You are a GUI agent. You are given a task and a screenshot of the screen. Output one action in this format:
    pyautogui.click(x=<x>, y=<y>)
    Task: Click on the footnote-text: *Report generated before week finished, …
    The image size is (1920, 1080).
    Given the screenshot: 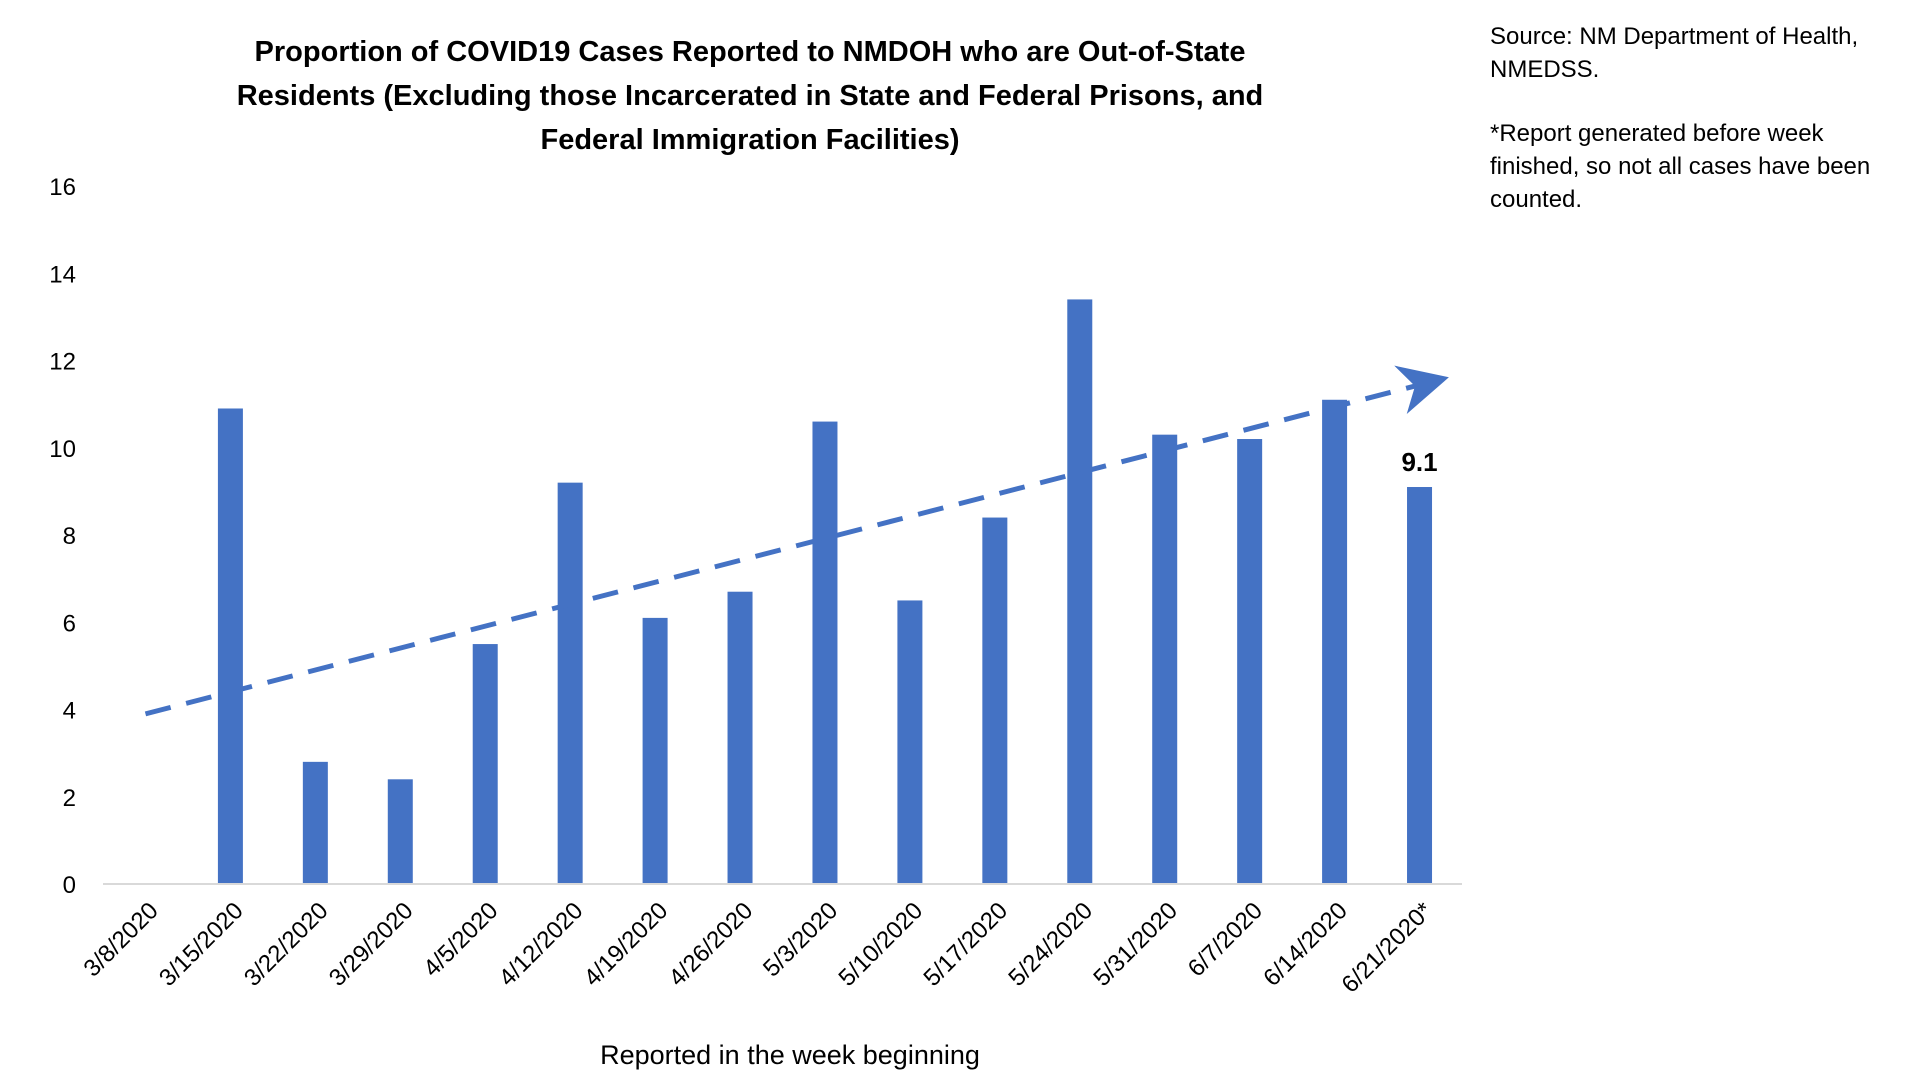 What is the action you would take?
    pyautogui.click(x=1680, y=166)
    